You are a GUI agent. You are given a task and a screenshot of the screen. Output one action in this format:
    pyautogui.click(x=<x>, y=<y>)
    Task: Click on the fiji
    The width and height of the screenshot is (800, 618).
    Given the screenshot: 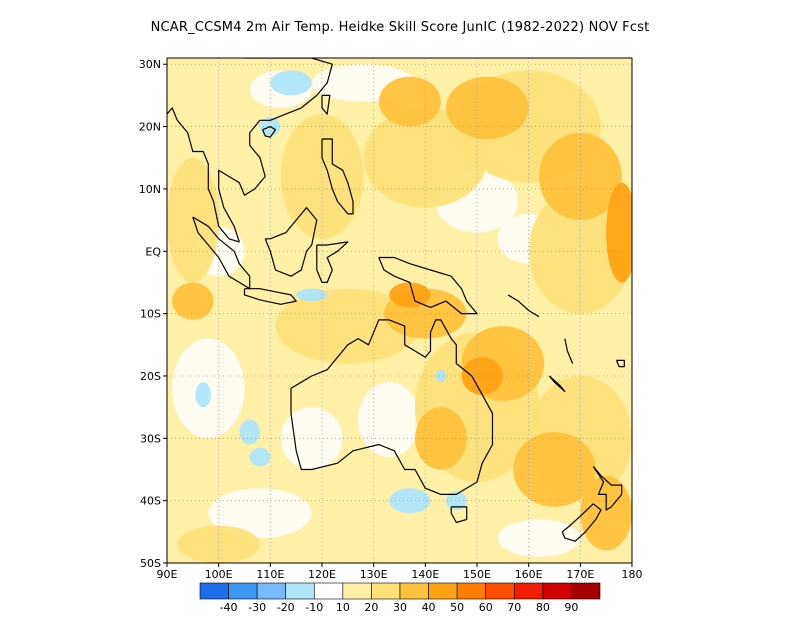 What is the action you would take?
    pyautogui.click(x=620, y=363)
    